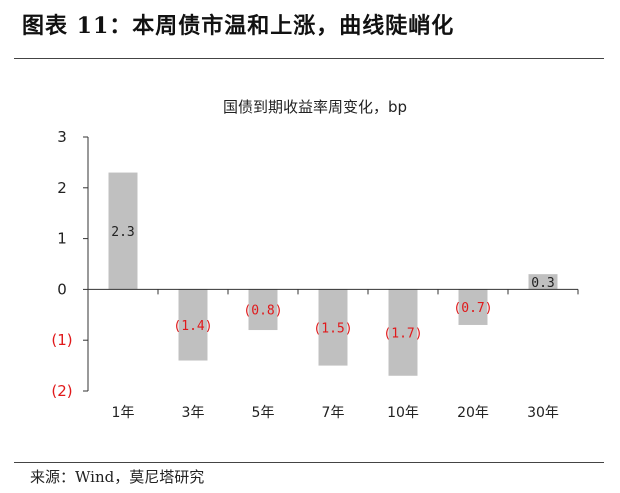 The width and height of the screenshot is (620, 493). I want to click on y-tick-label: (2), so click(61, 391).